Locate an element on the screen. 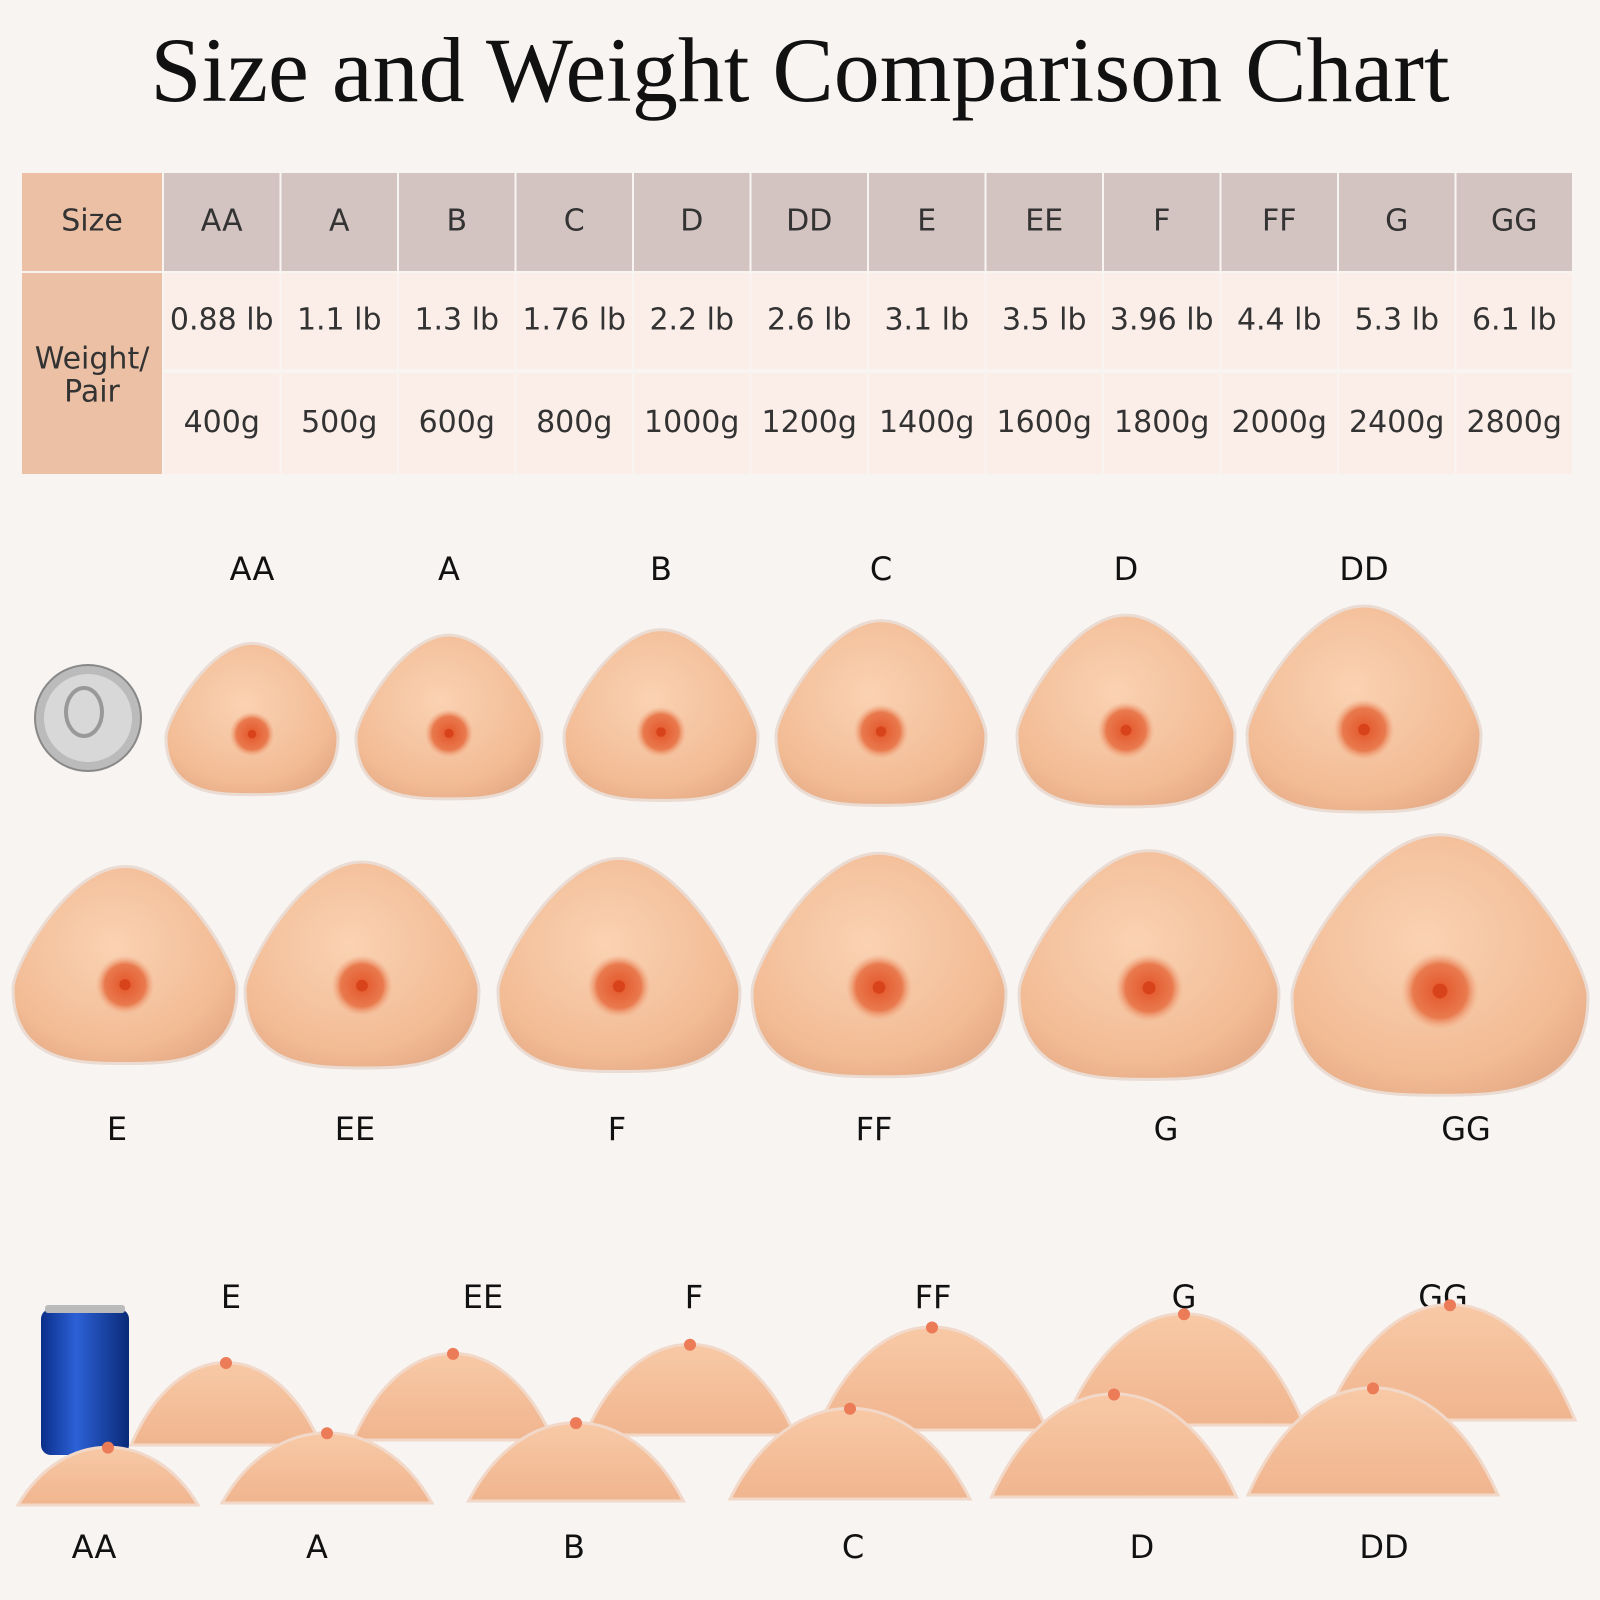 This screenshot has width=1600, height=1600. size-header: F is located at coordinates (1161, 221).